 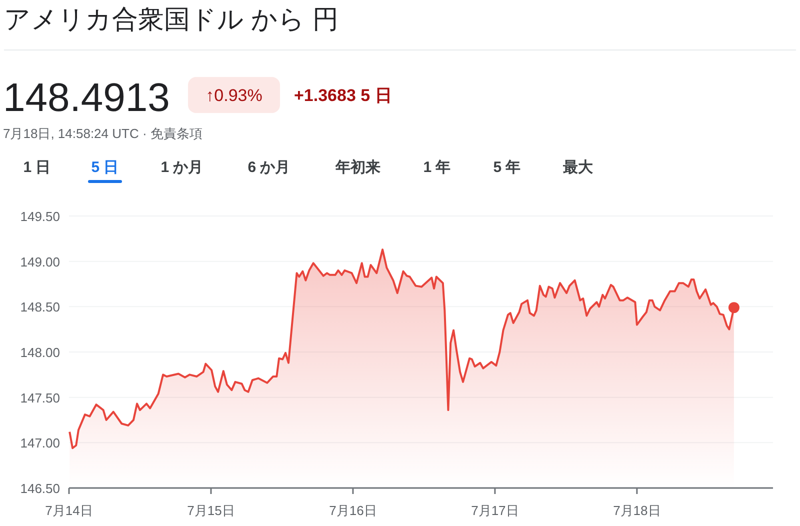 I want to click on text: 1 か月, so click(x=182, y=167).